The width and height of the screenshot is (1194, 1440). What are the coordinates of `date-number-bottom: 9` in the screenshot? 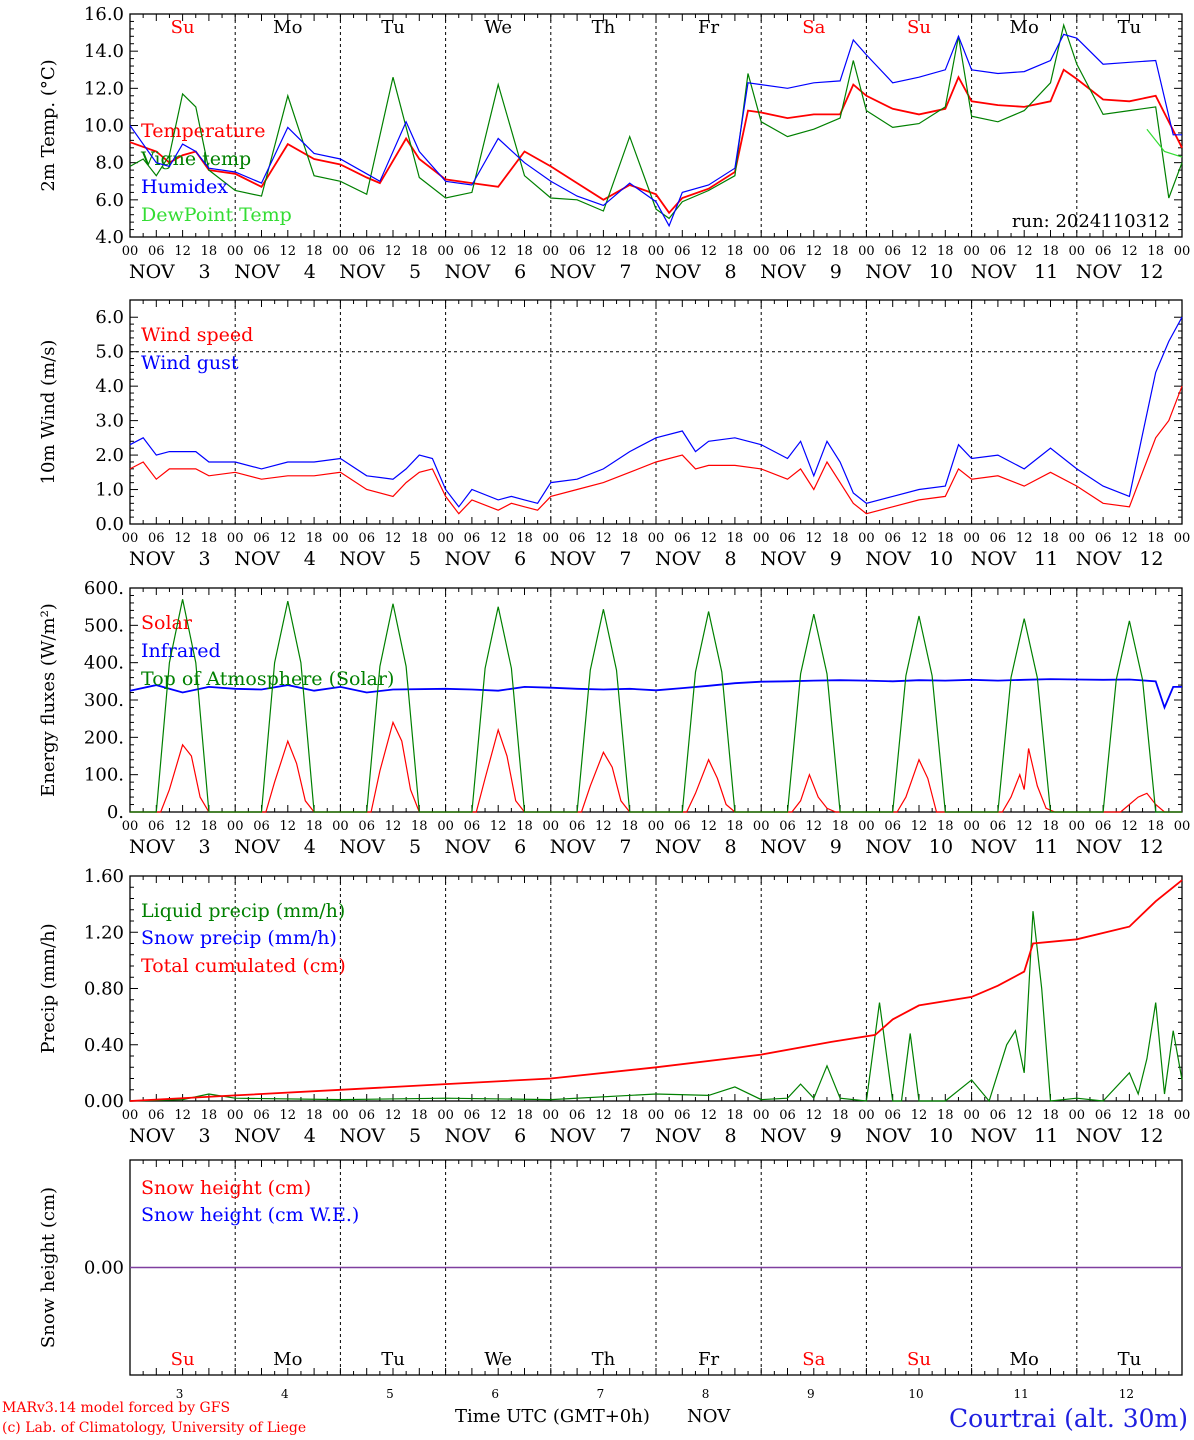 It's located at (811, 1394).